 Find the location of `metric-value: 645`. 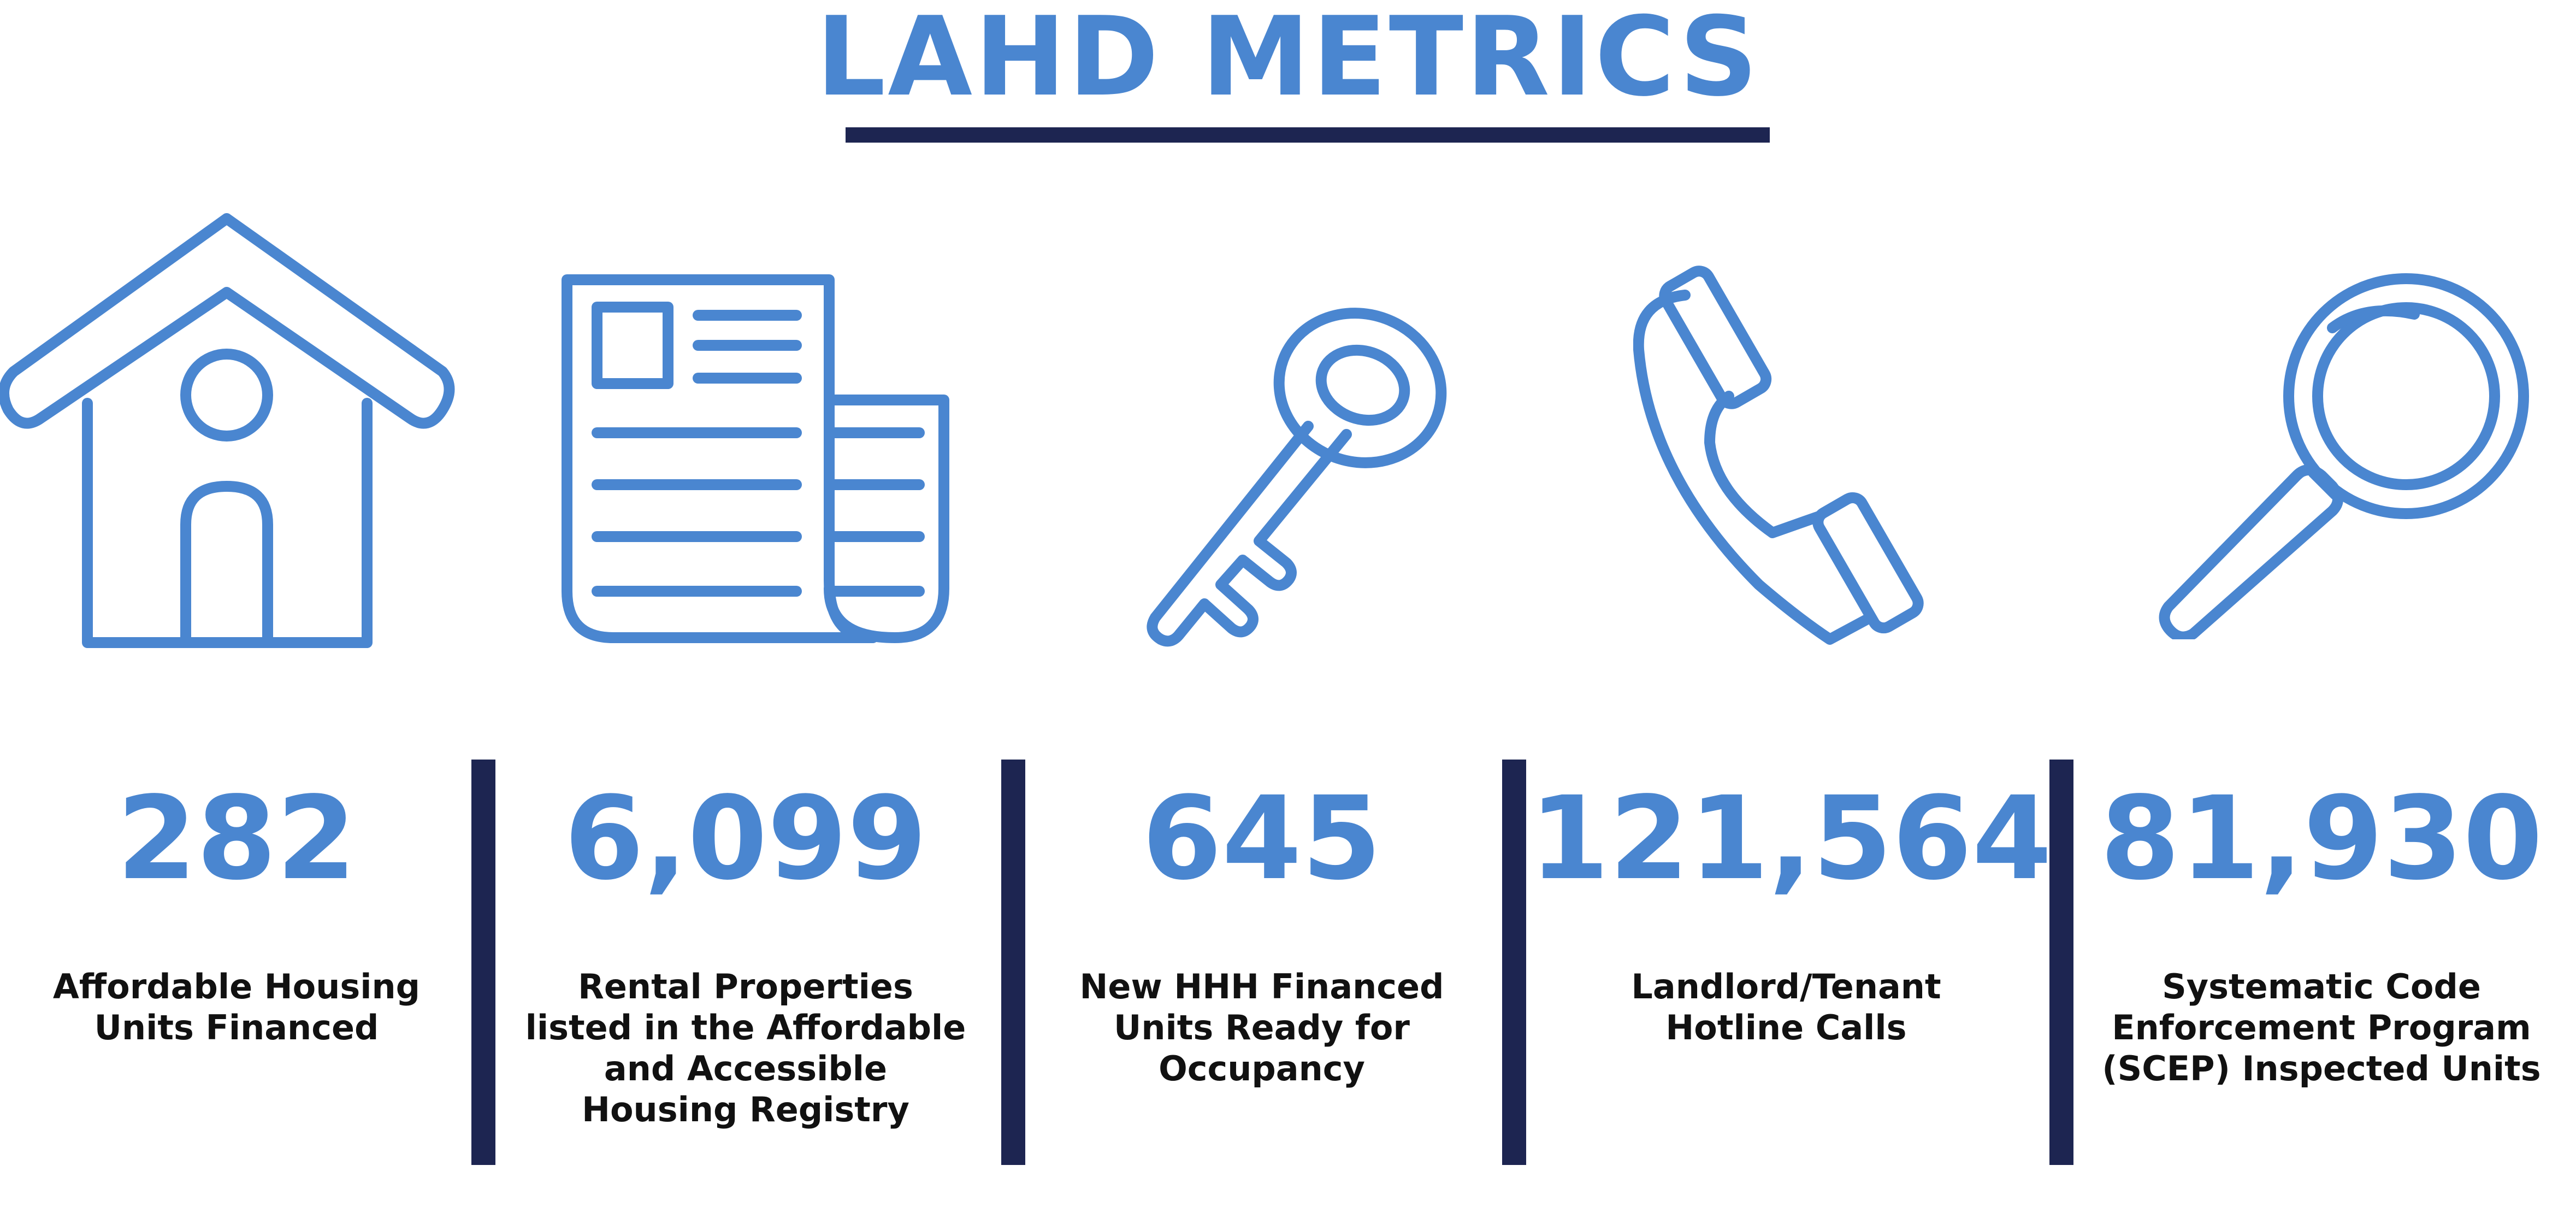

metric-value: 645 is located at coordinates (1262, 838).